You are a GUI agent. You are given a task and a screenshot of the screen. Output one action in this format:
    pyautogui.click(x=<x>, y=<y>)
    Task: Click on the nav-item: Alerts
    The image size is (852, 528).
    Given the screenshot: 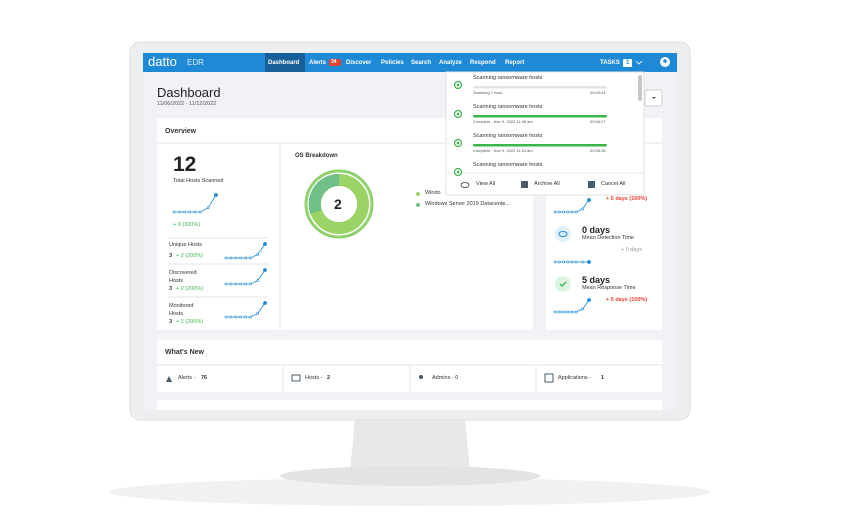 What is the action you would take?
    pyautogui.click(x=318, y=63)
    